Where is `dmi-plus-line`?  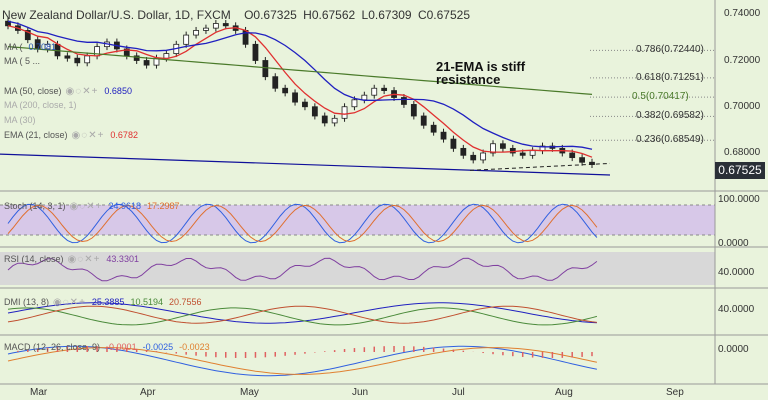
dmi-plus-line is located at coordinates (302, 316).